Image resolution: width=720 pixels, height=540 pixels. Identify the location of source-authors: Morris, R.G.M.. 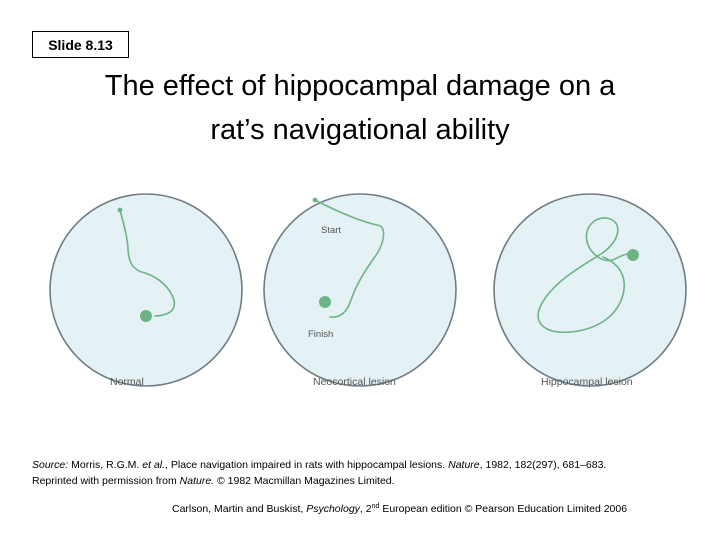
(105, 465).